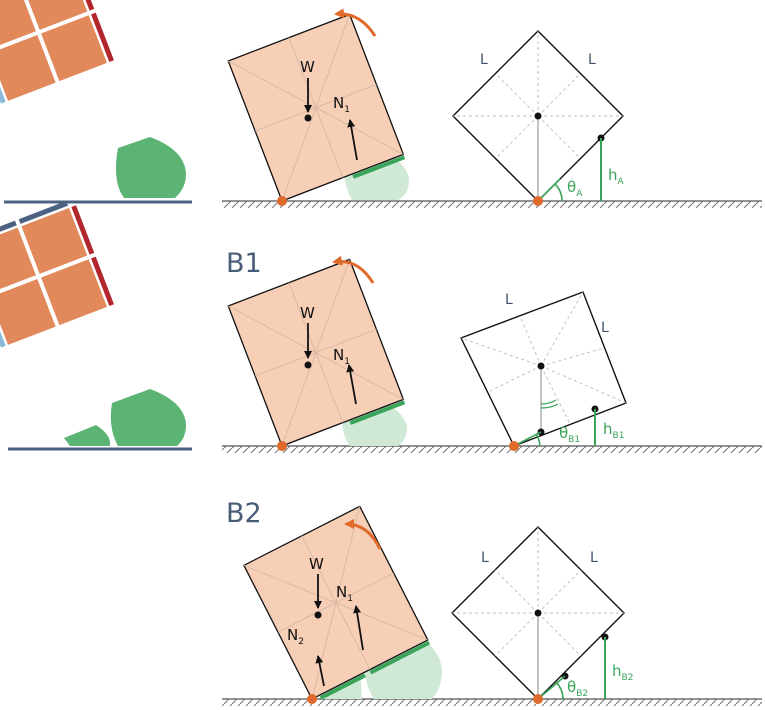  Describe the element at coordinates (295, 636) in the screenshot. I see `normal-force-label: N2` at that location.